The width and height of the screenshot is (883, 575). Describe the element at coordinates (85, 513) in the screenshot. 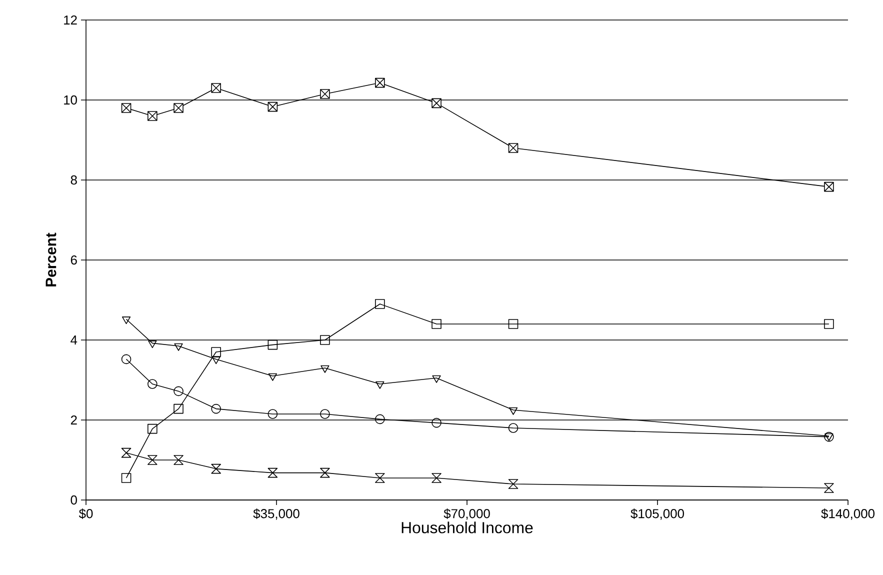

I see `x-tick-label: $0` at that location.